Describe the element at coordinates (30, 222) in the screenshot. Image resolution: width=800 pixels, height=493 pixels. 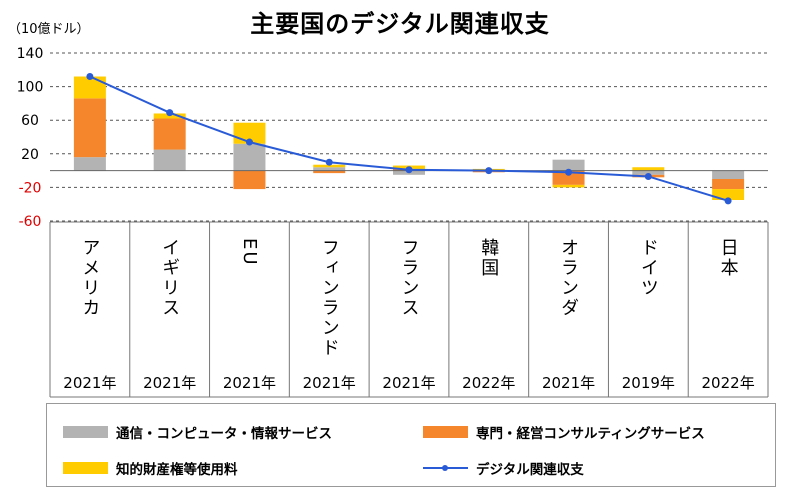
I see `y-tick-label: -60` at that location.